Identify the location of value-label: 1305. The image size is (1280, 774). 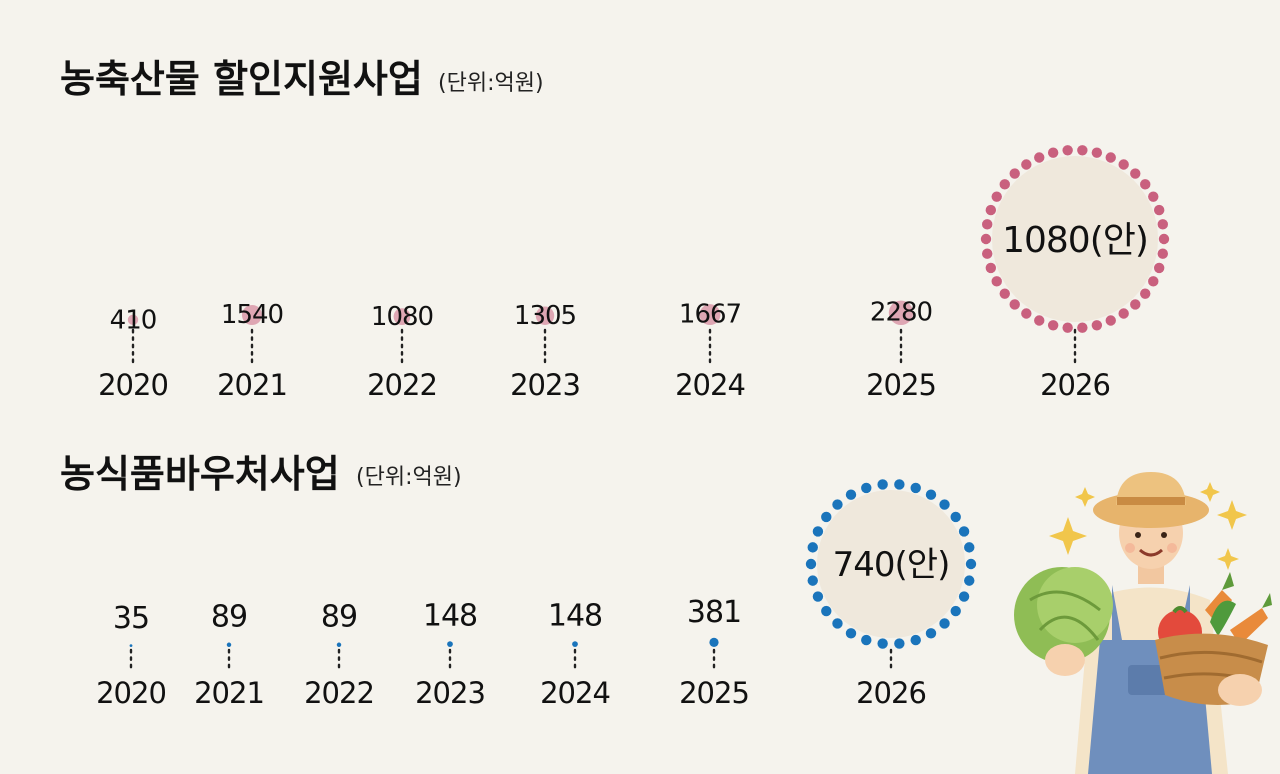
(545, 316).